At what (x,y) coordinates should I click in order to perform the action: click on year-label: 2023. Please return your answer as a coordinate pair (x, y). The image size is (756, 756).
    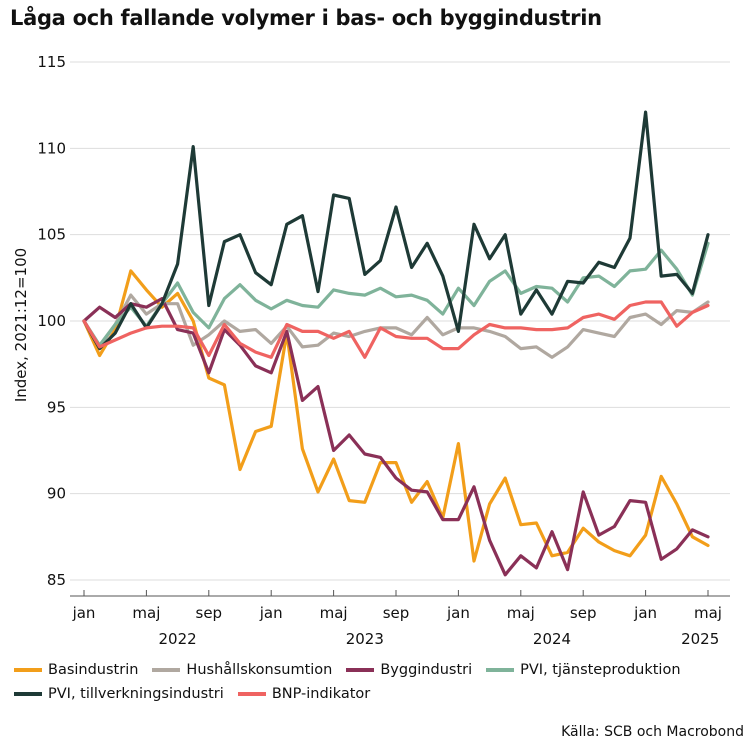
    Looking at the image, I should click on (365, 639).